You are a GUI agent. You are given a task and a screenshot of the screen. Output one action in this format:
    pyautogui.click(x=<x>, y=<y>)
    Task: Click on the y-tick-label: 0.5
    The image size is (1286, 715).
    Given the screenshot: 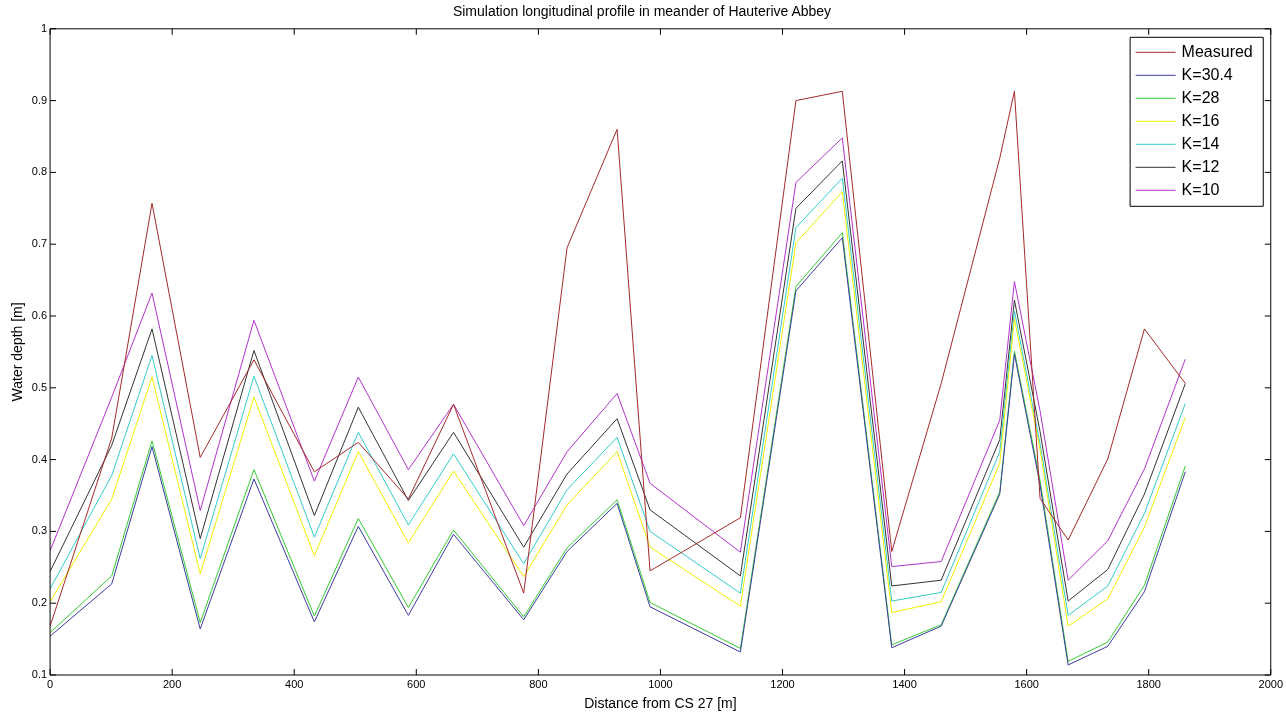 What is the action you would take?
    pyautogui.click(x=39, y=386)
    